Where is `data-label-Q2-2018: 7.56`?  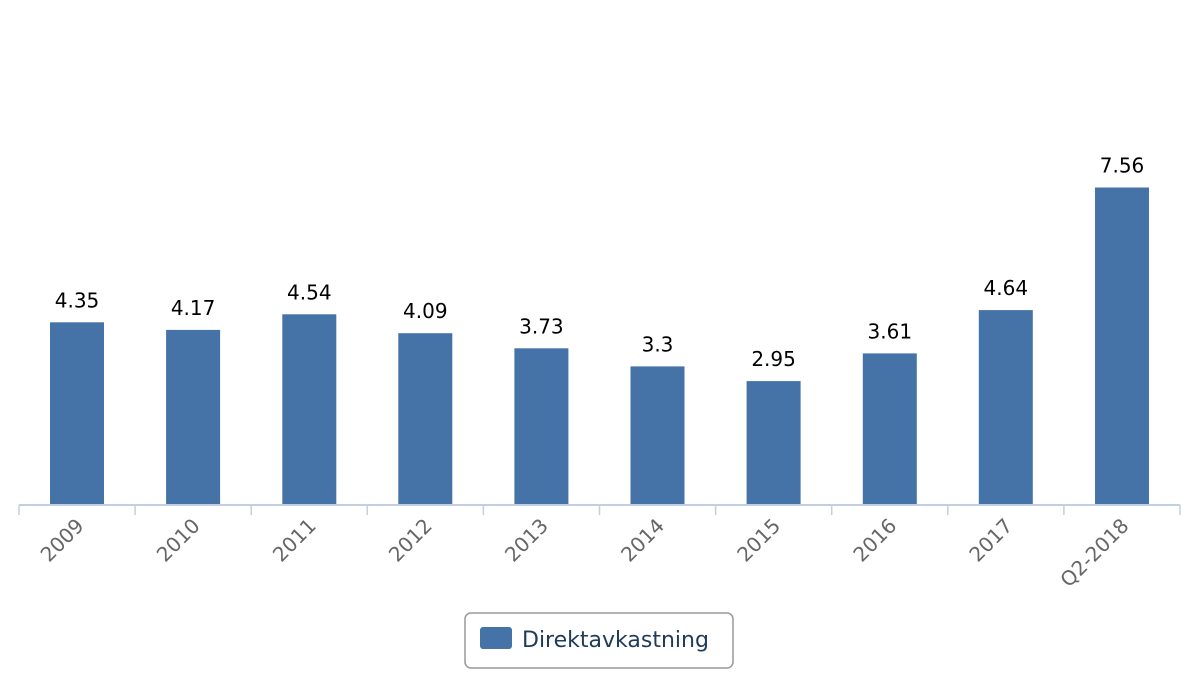 data-label-Q2-2018: 7.56 is located at coordinates (1122, 166).